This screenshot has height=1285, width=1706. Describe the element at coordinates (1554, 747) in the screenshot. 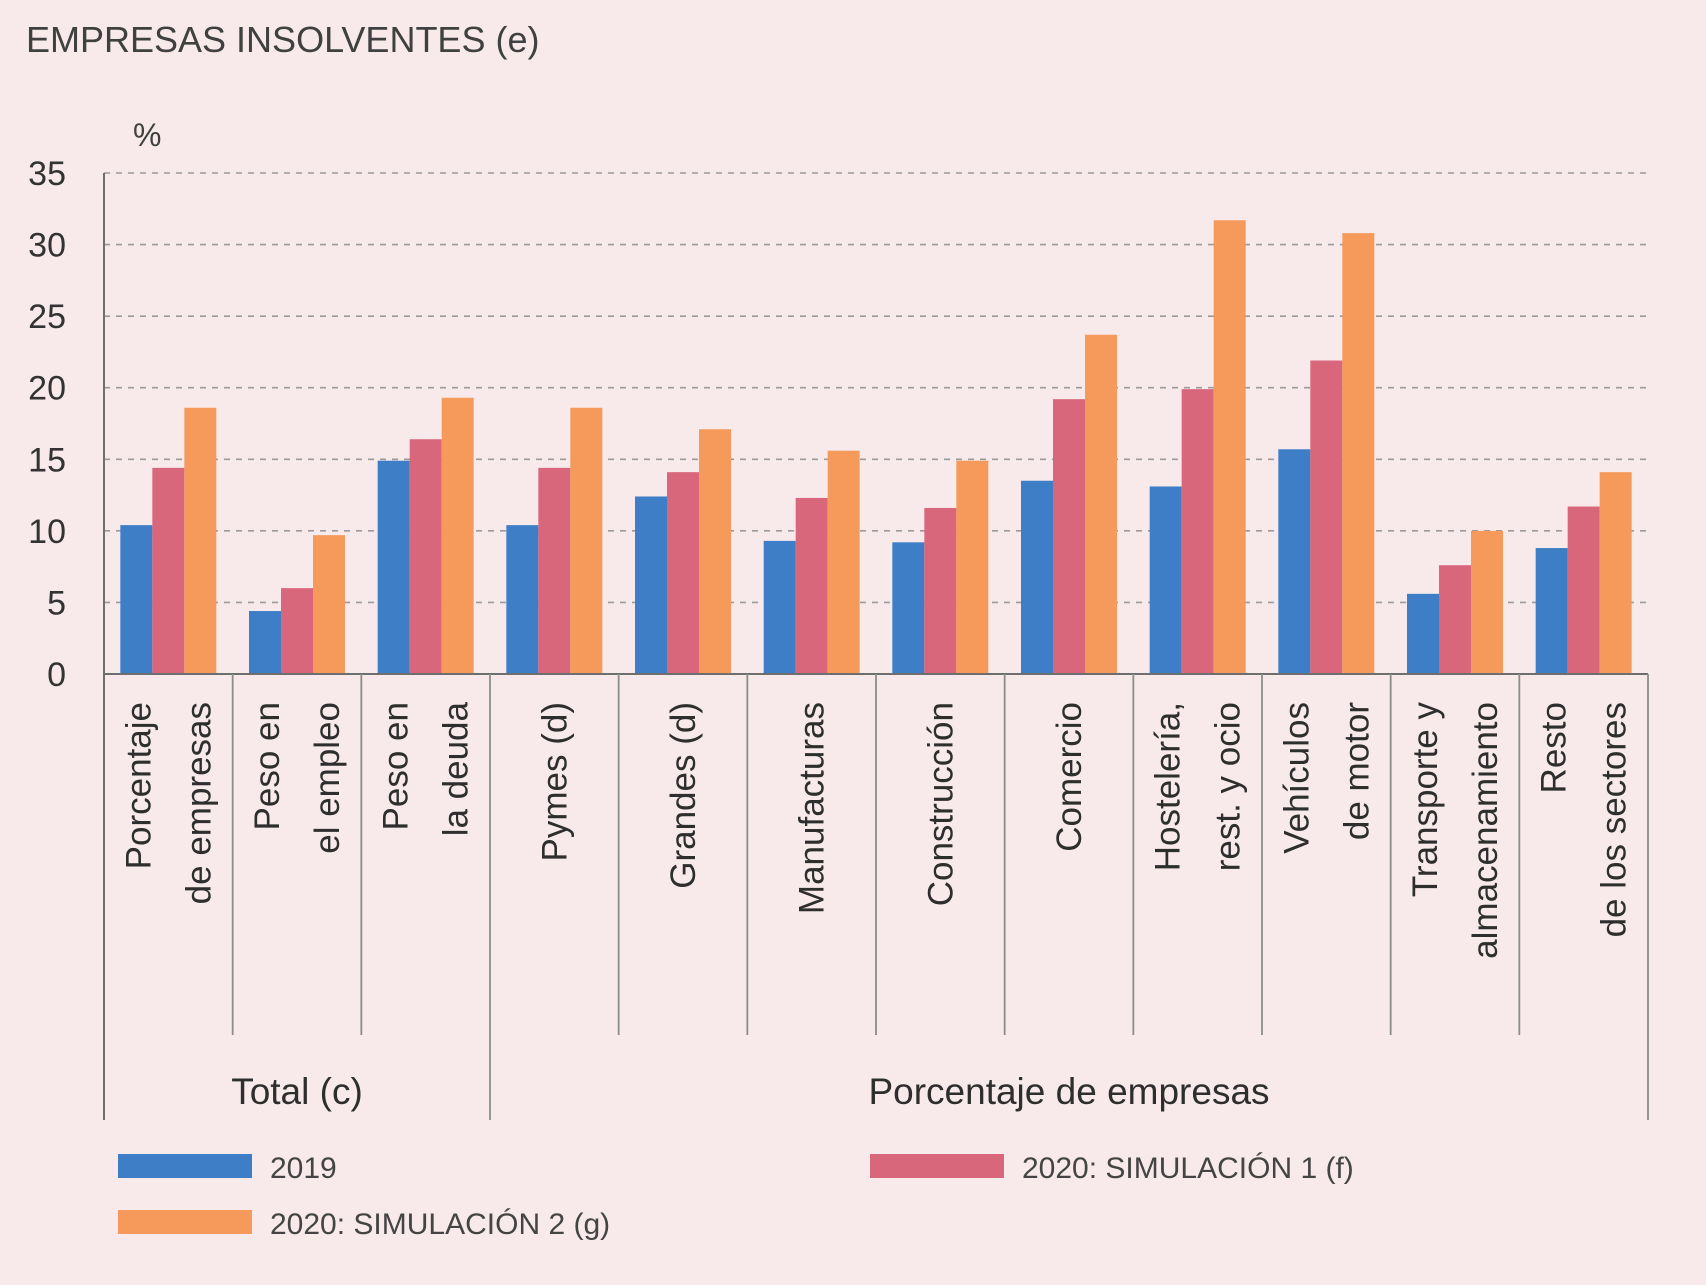

I see `category-label: Resto` at that location.